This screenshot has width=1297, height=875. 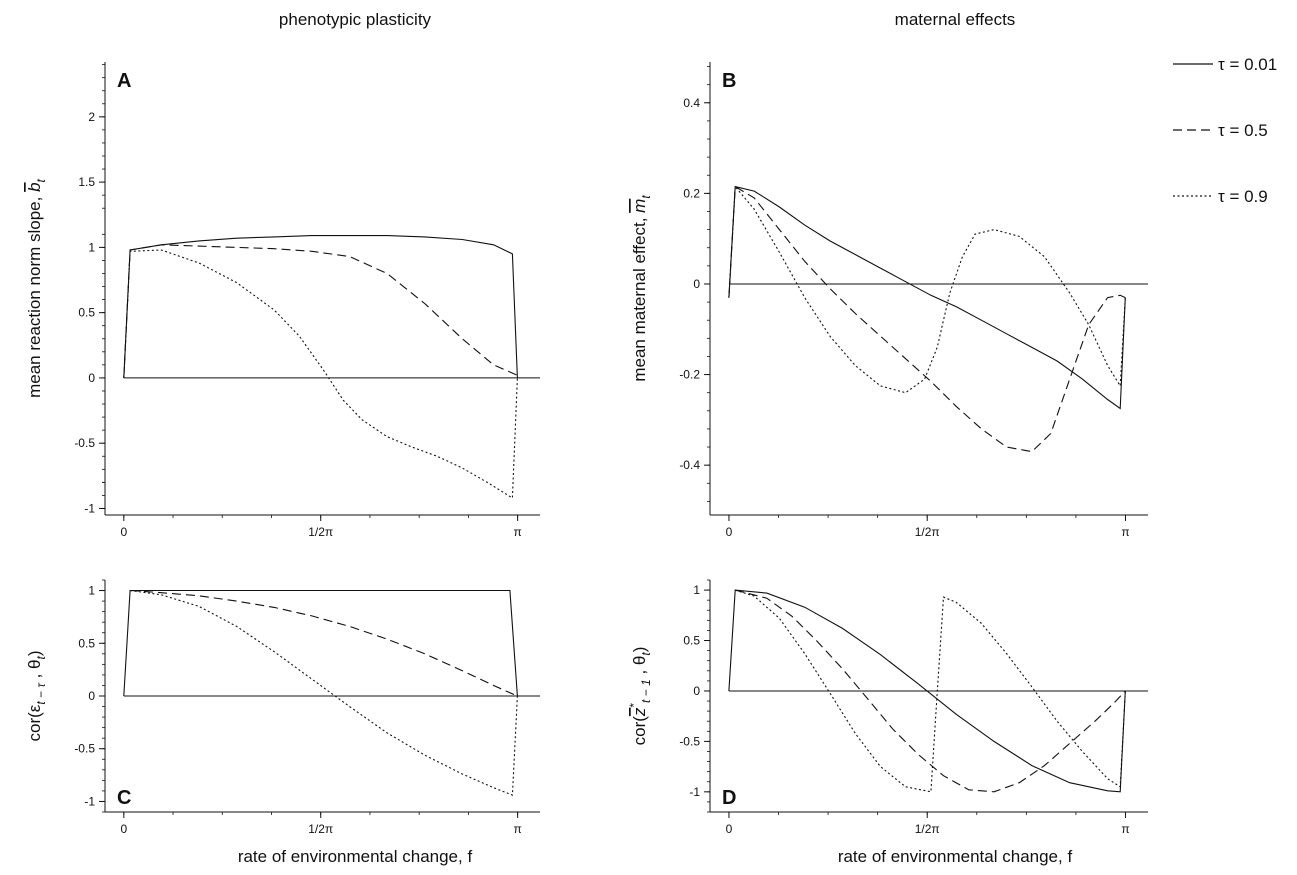 What do you see at coordinates (86, 182) in the screenshot?
I see `y-tick-label: 1.5` at bounding box center [86, 182].